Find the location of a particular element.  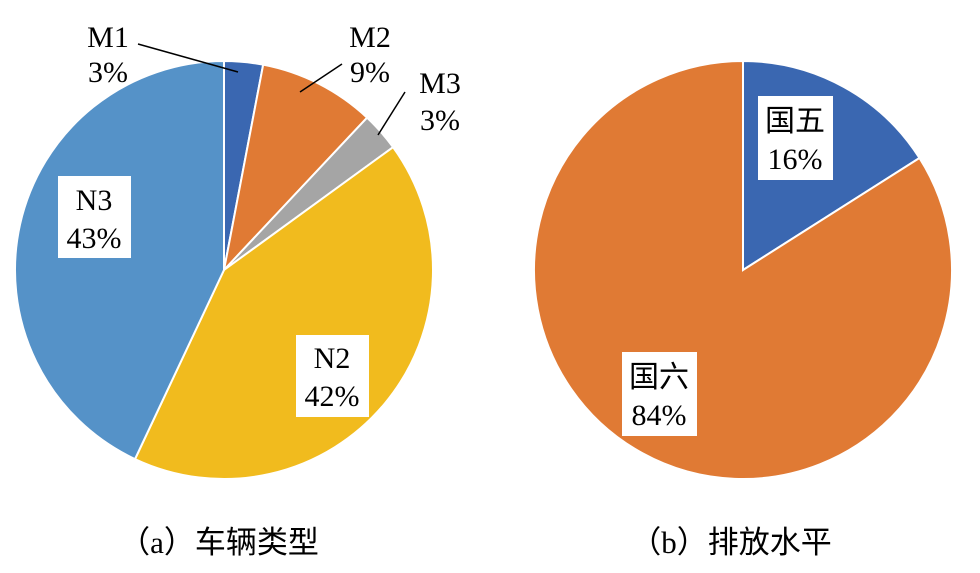

slice-label-guoliu: 84% is located at coordinates (659, 415).